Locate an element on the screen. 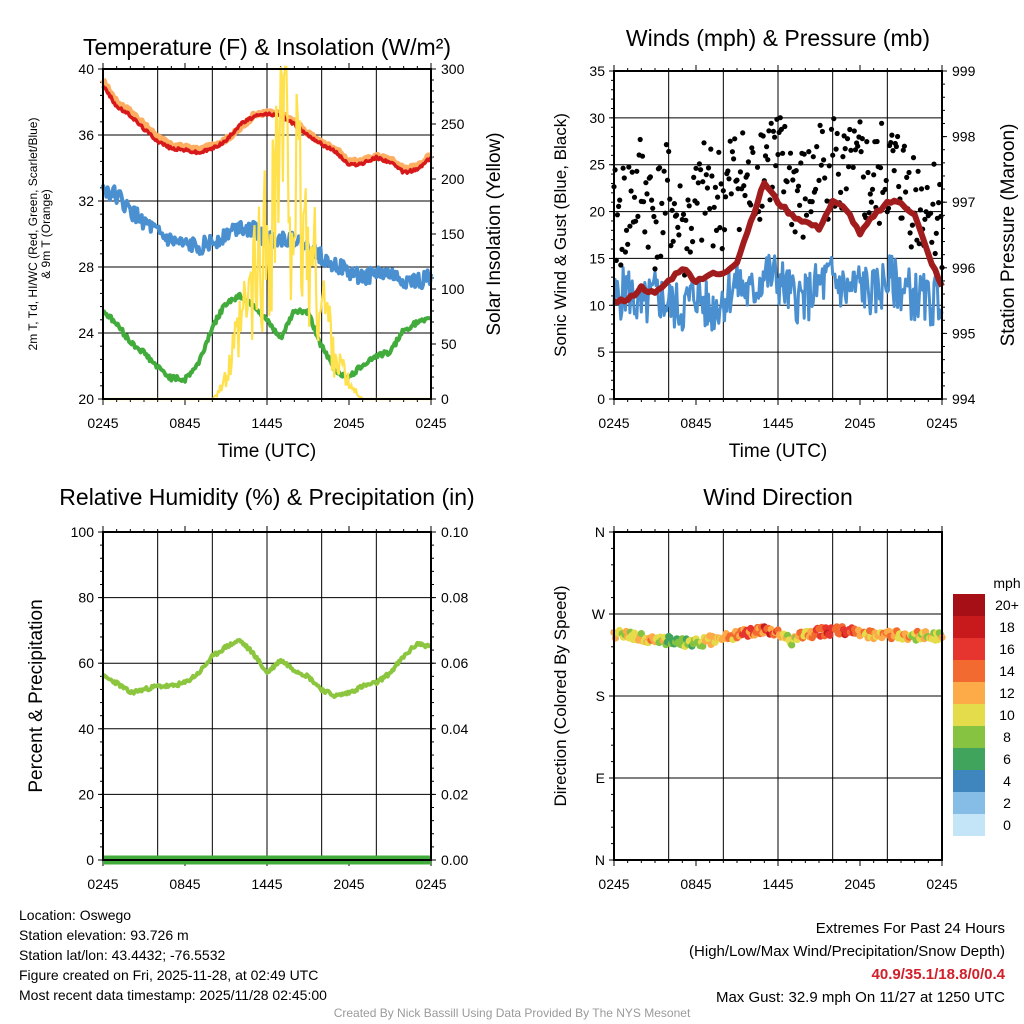  legend-label: 16 is located at coordinates (1007, 649).